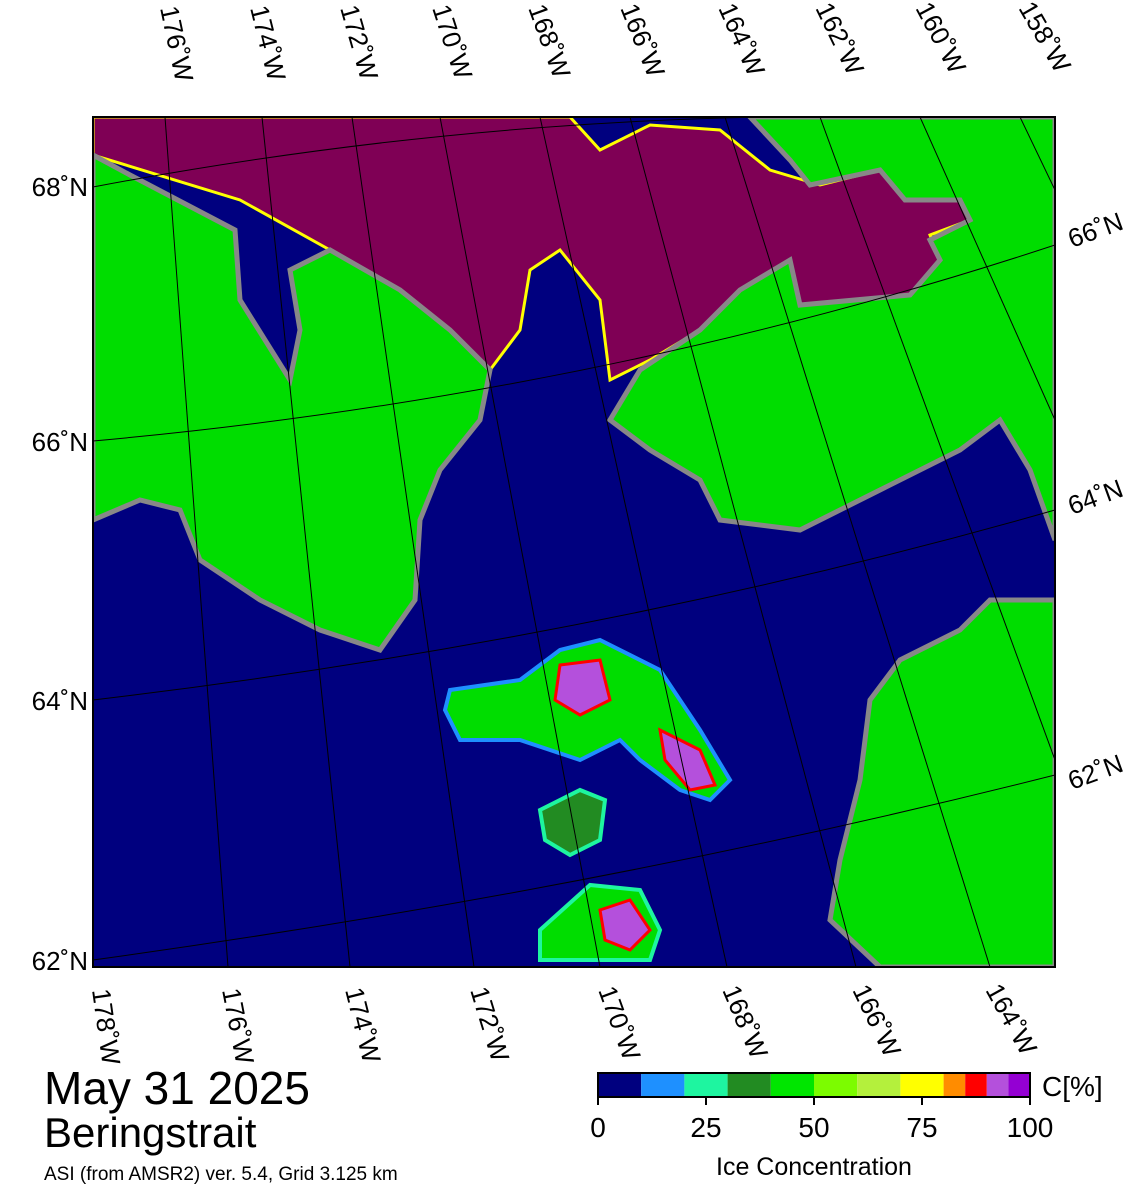  I want to click on land-seward, so click(830, 329).